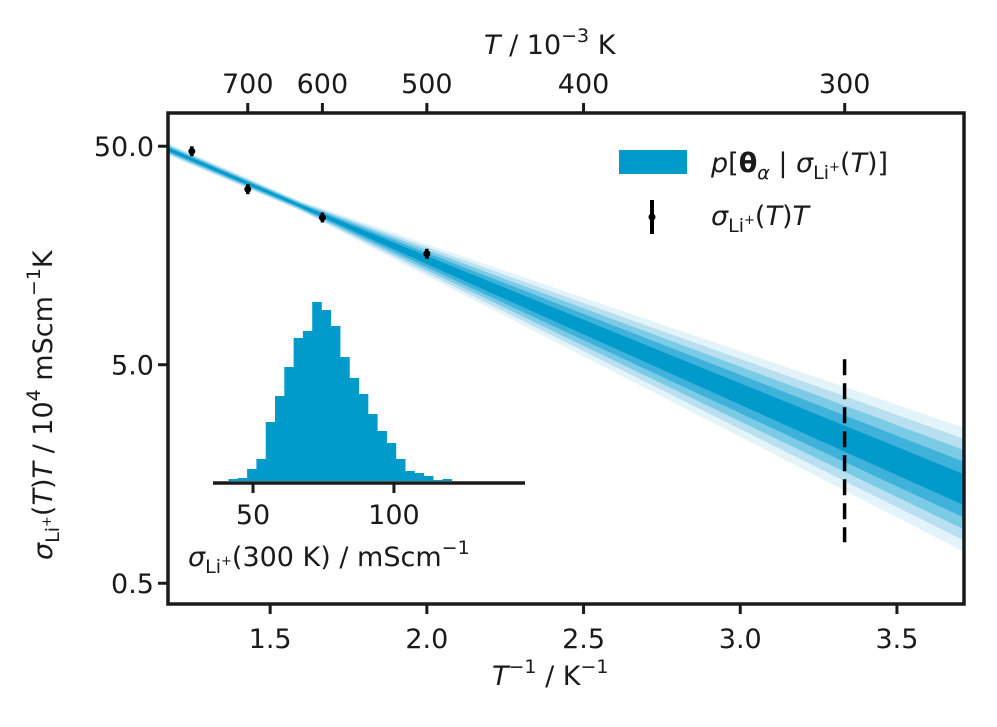  What do you see at coordinates (328, 507) in the screenshot?
I see `inset-x-ticks: 50 100` at bounding box center [328, 507].